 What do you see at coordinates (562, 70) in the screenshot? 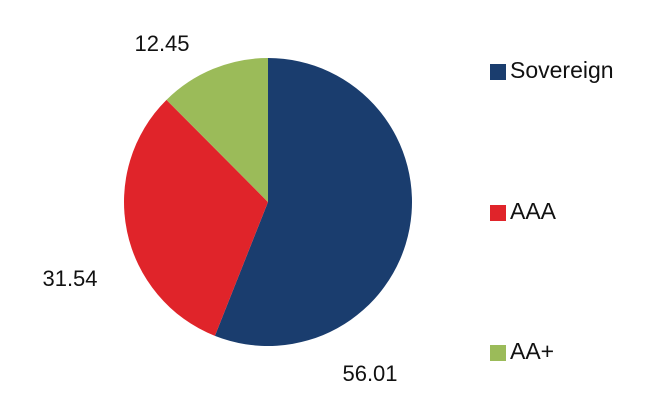
I see `legend-label: Sovereign` at bounding box center [562, 70].